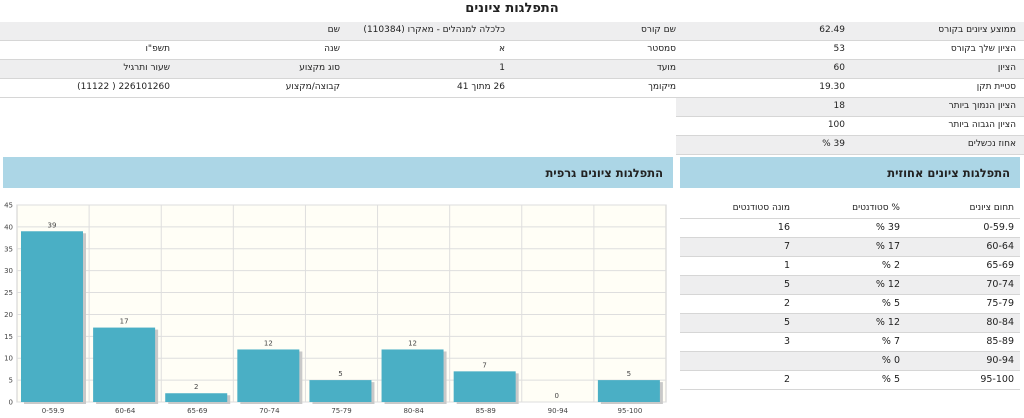 Image resolution: width=1024 pixels, height=418 pixels. What do you see at coordinates (1000, 246) in the screenshot?
I see `table-cell: 60-64` at bounding box center [1000, 246].